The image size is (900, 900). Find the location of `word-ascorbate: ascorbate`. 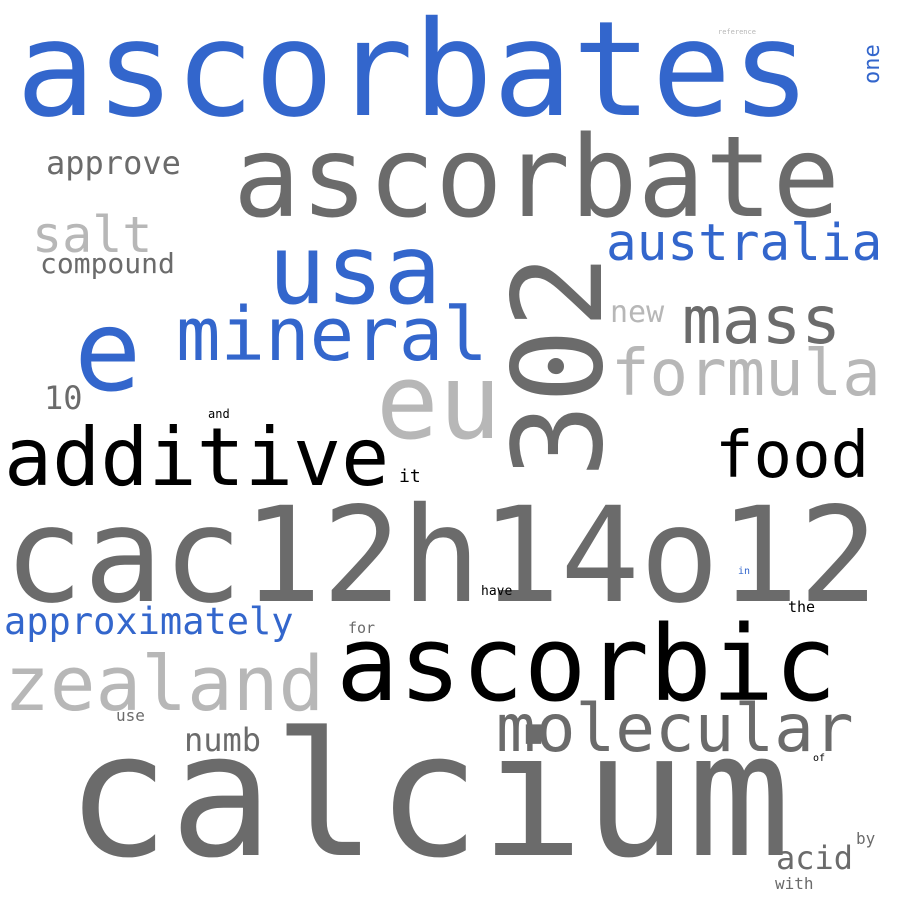

word-ascorbate: ascorbate is located at coordinates (536, 178).